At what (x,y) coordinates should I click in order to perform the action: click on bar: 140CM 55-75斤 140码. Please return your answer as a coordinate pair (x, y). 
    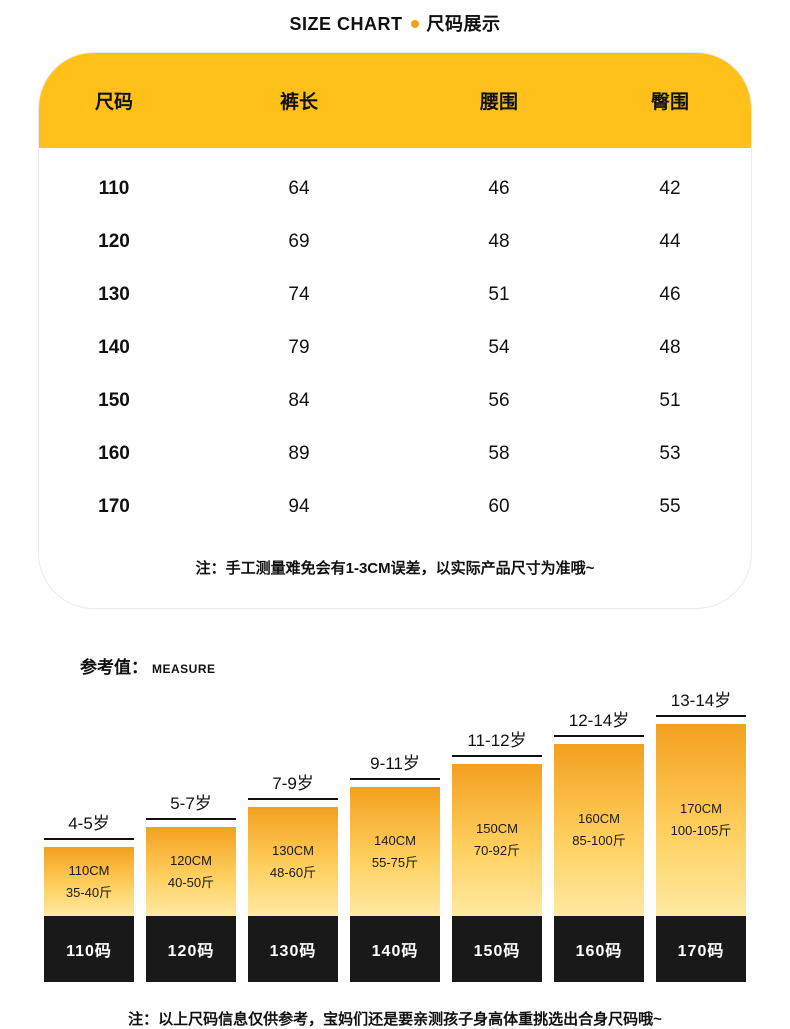
    Looking at the image, I should click on (395, 884).